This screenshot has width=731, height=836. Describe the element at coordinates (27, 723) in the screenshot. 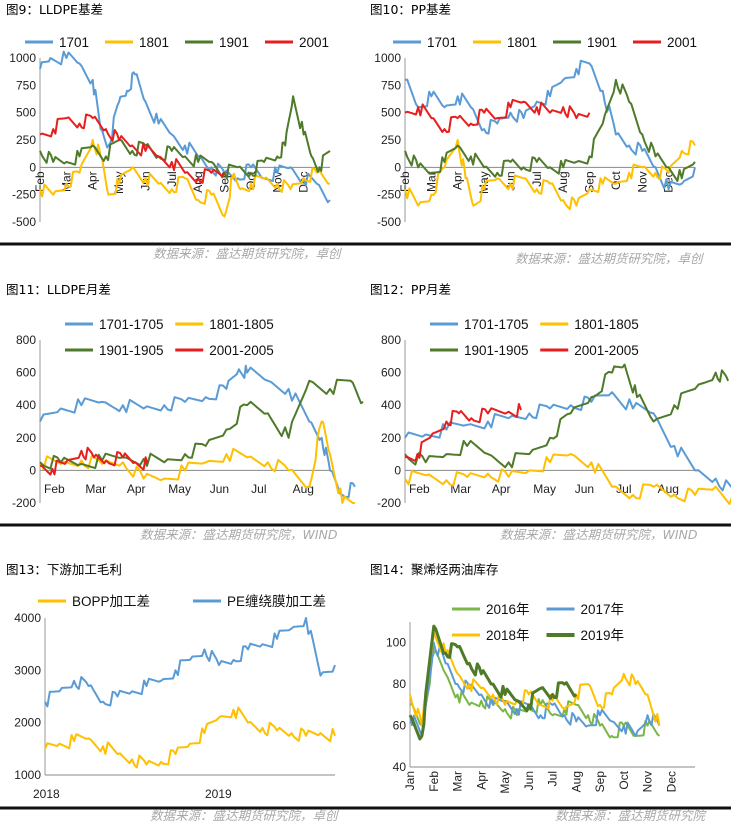

I see `y-tick-label: 2000` at that location.